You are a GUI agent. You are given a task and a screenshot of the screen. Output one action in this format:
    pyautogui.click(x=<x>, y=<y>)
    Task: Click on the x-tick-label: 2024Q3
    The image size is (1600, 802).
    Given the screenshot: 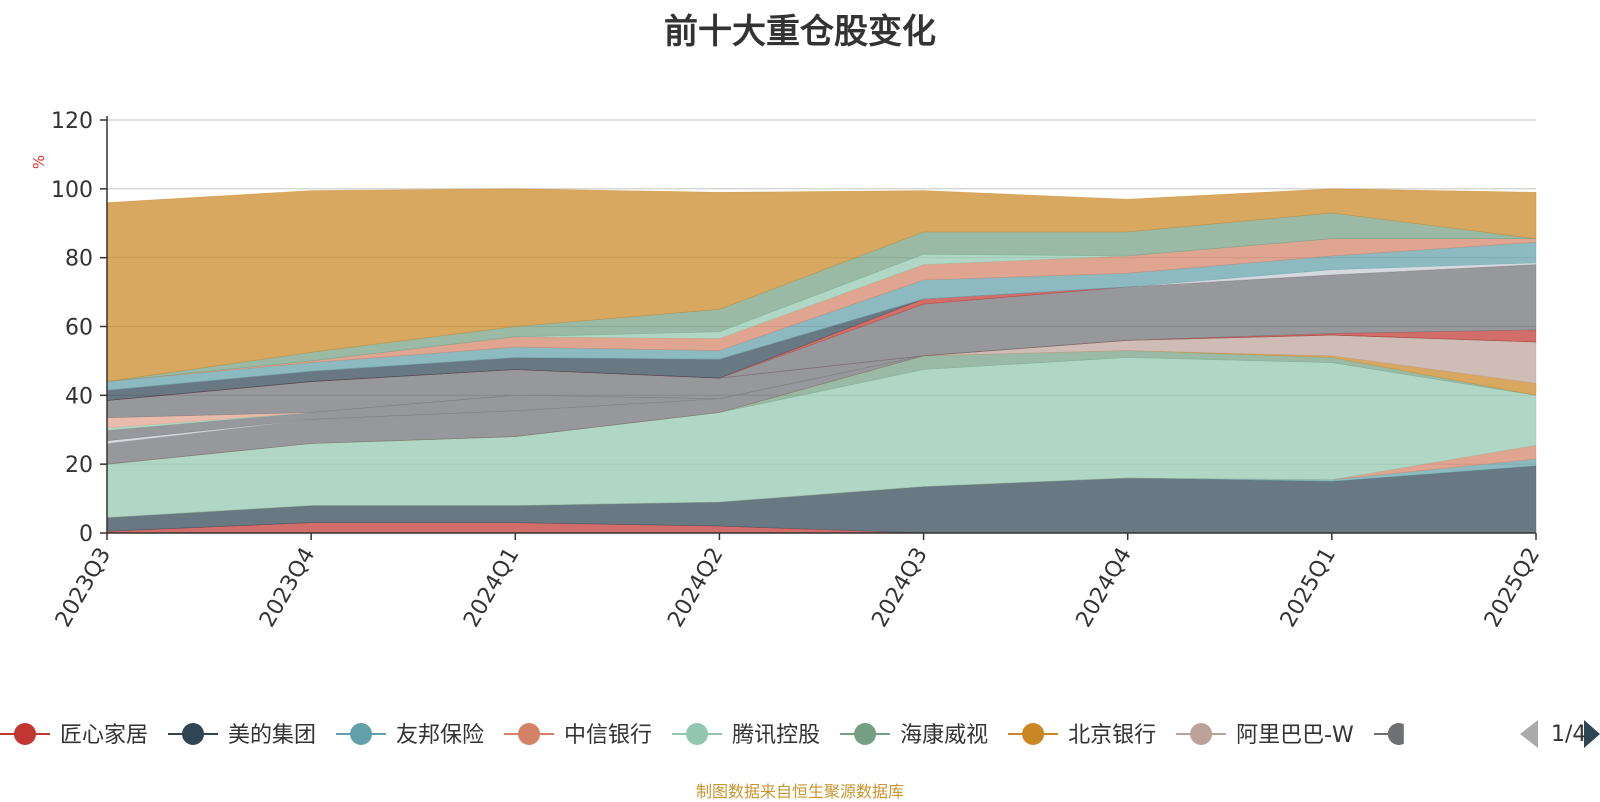 What is the action you would take?
    pyautogui.click(x=899, y=588)
    